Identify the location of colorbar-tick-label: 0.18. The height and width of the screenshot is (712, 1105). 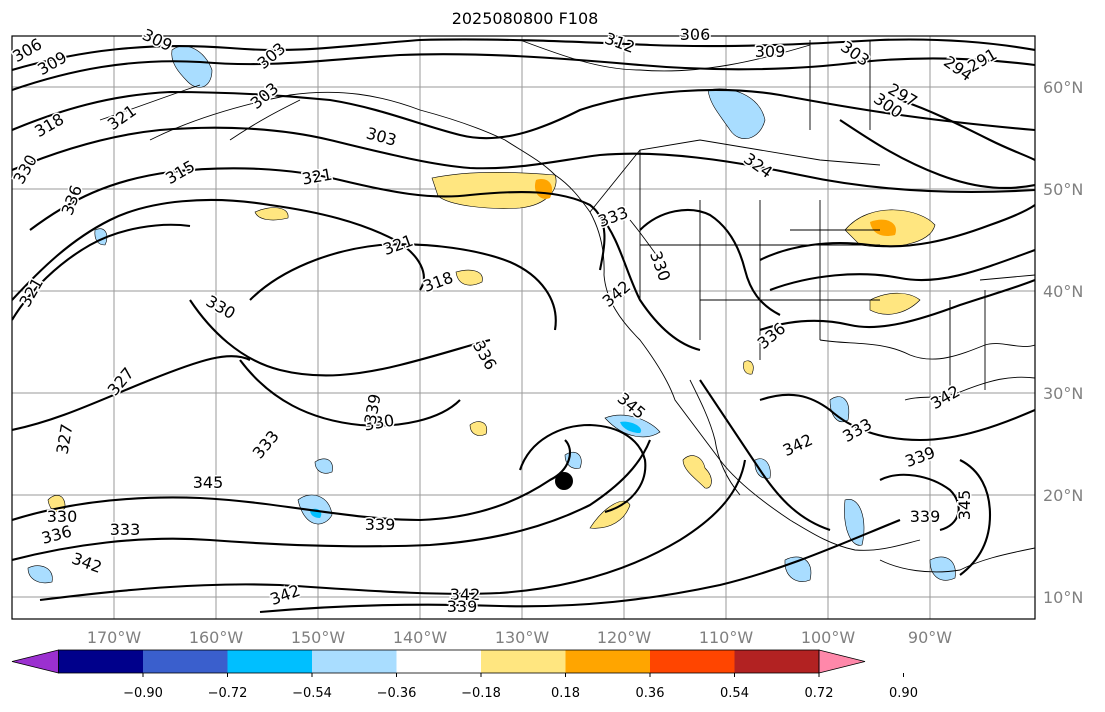
(565, 693).